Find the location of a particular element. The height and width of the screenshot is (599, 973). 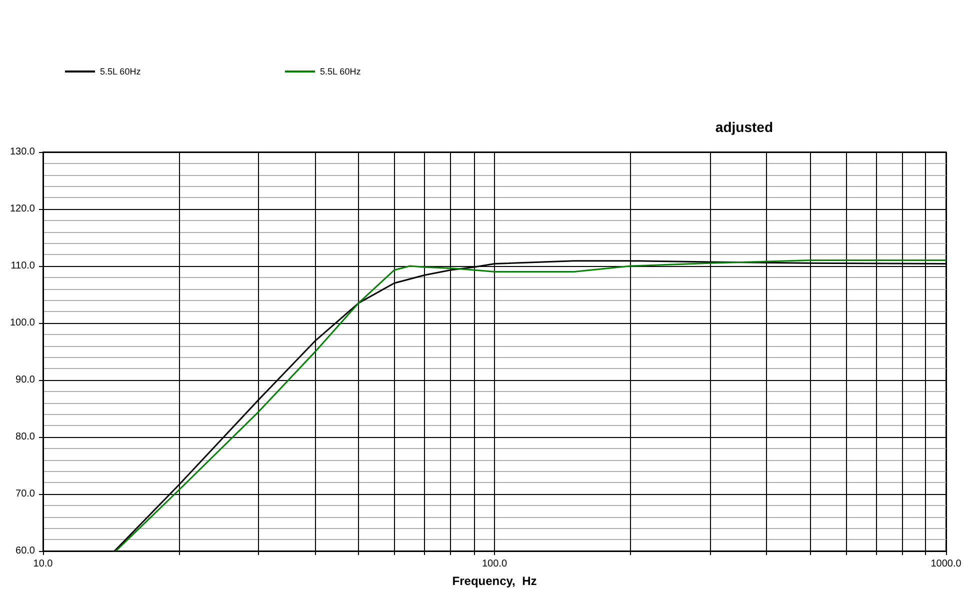

y-tick-label: 90.0 is located at coordinates (26, 380).